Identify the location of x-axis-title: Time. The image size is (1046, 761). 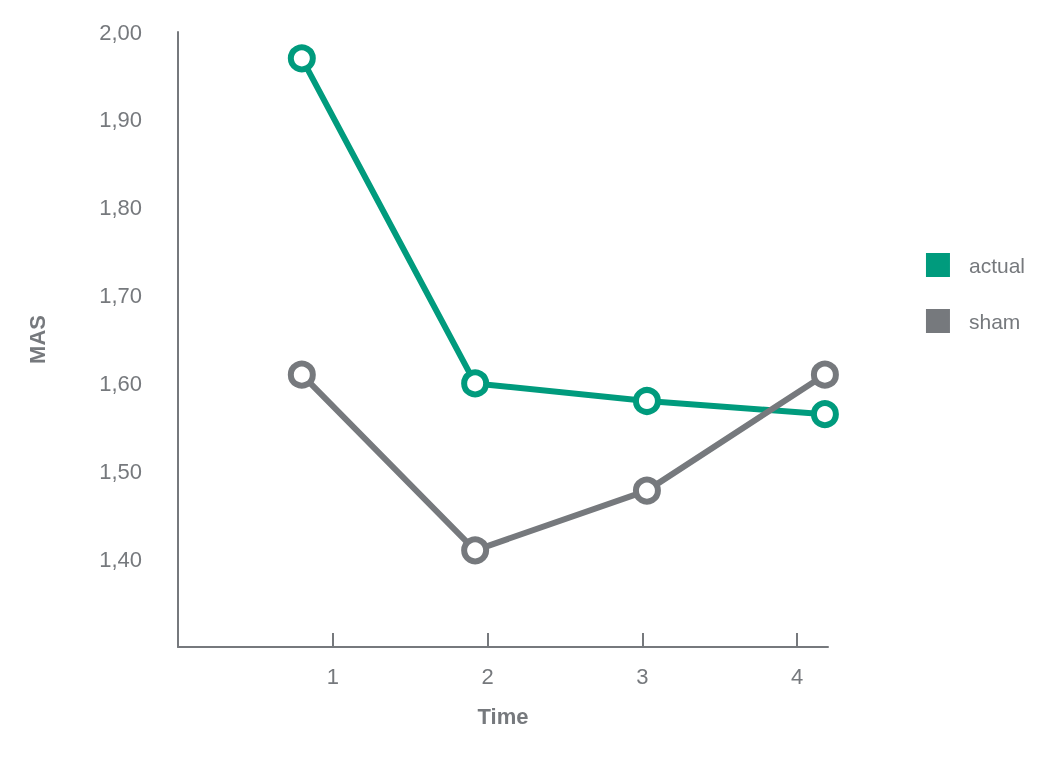
(503, 716).